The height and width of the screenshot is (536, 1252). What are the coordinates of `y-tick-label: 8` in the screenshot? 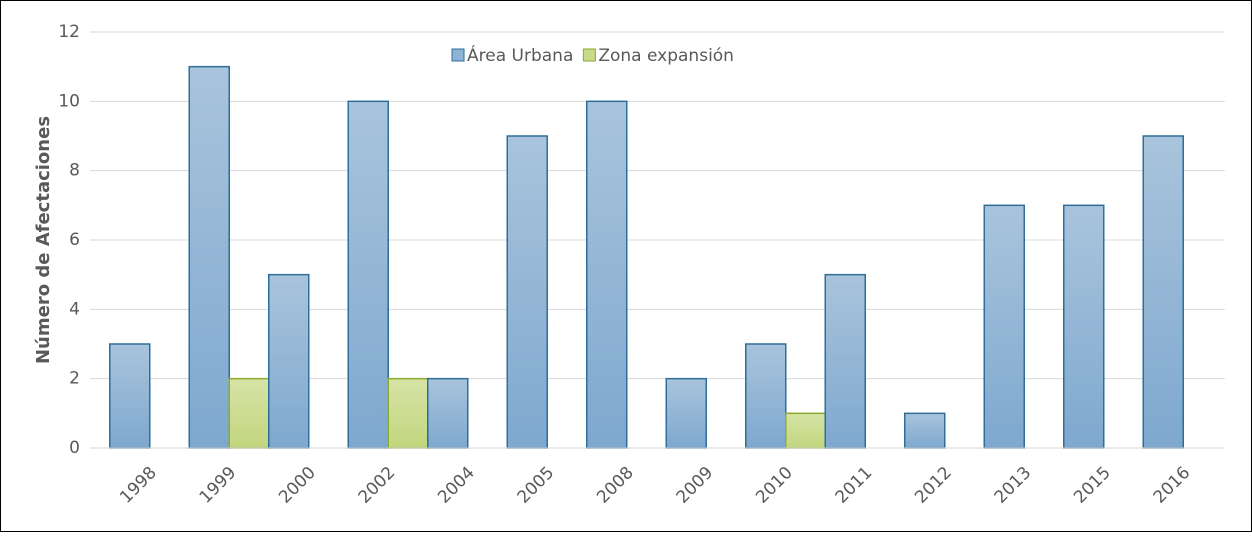 It's located at (74, 171).